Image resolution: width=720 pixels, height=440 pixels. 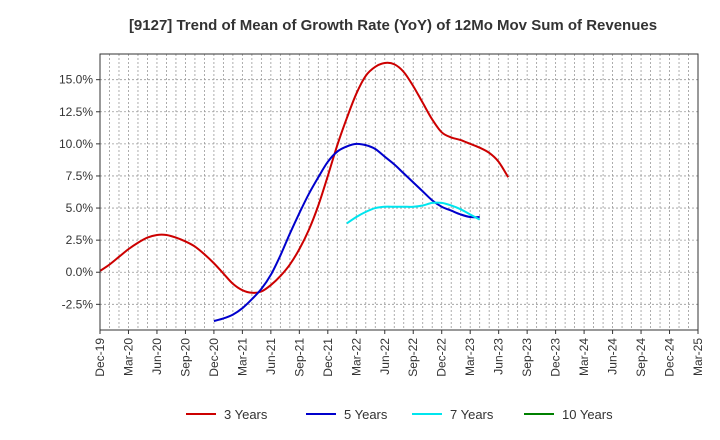 I want to click on x-tick-label: Sep-21, so click(x=299, y=357).